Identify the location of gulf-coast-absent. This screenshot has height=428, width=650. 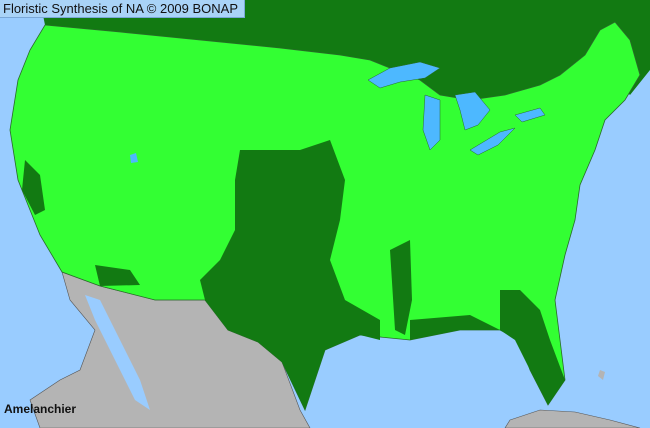
(455, 327).